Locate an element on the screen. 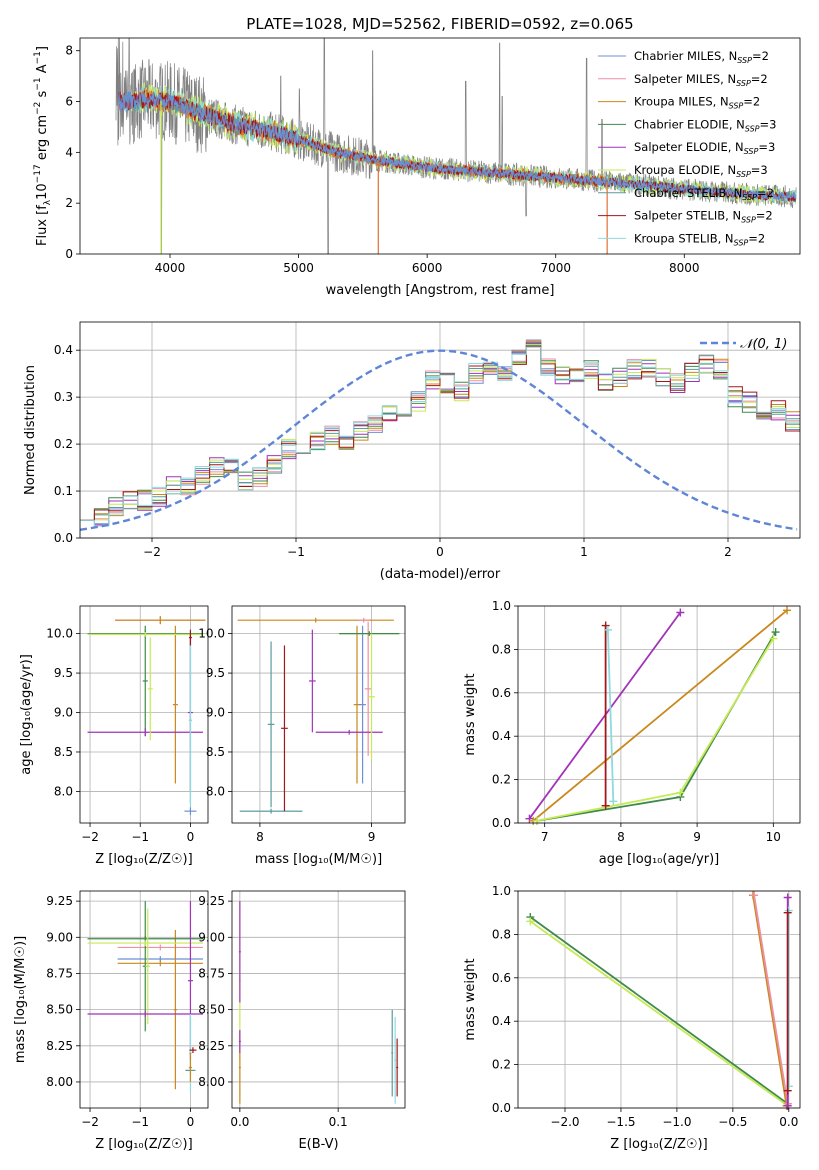 This screenshot has width=819, height=1170. normal-distribution-curve is located at coordinates (439, 440).